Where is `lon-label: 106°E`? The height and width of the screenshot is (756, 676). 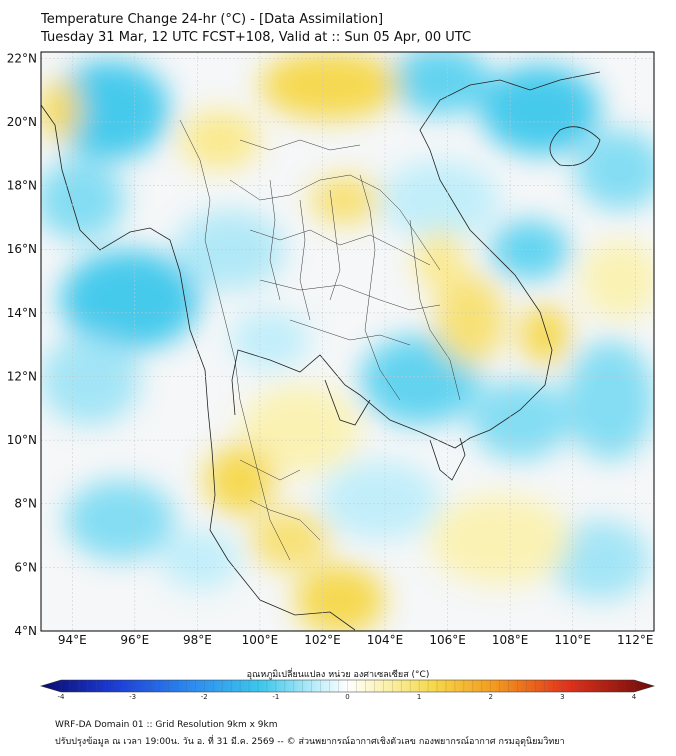
lon-label: 106°E is located at coordinates (447, 640).